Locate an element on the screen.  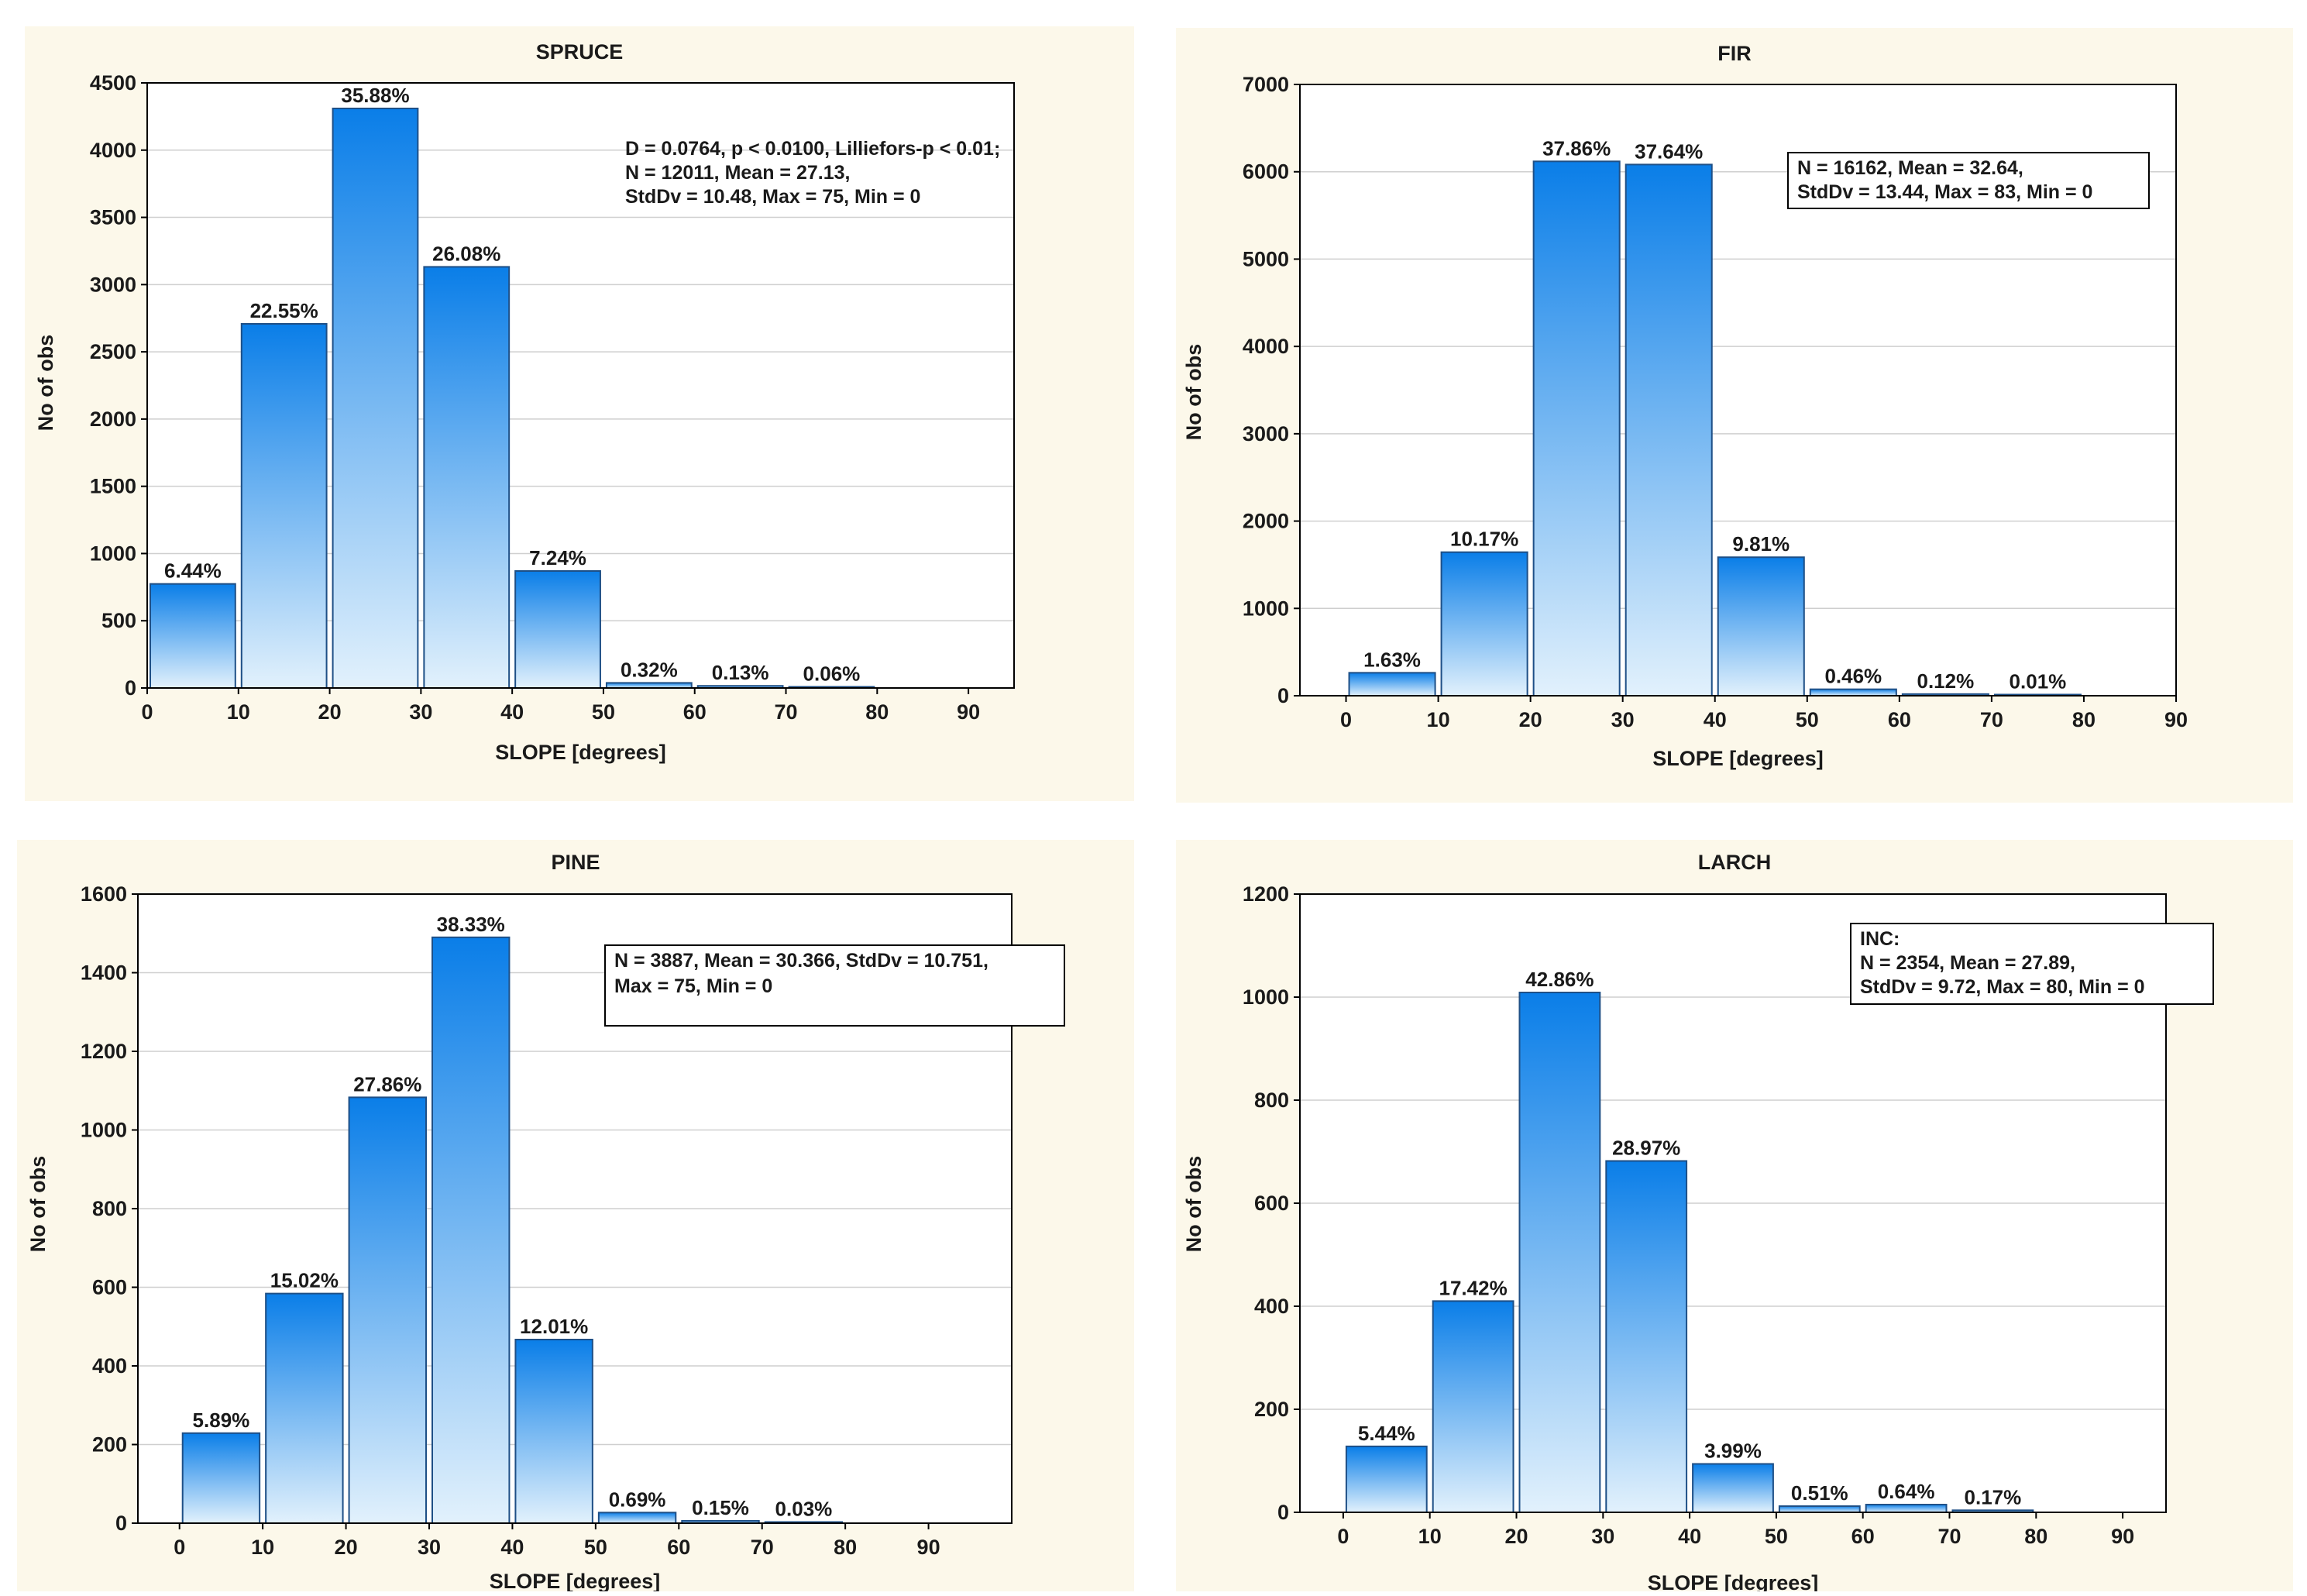
bar-label: 5.44% is located at coordinates (1386, 1433).